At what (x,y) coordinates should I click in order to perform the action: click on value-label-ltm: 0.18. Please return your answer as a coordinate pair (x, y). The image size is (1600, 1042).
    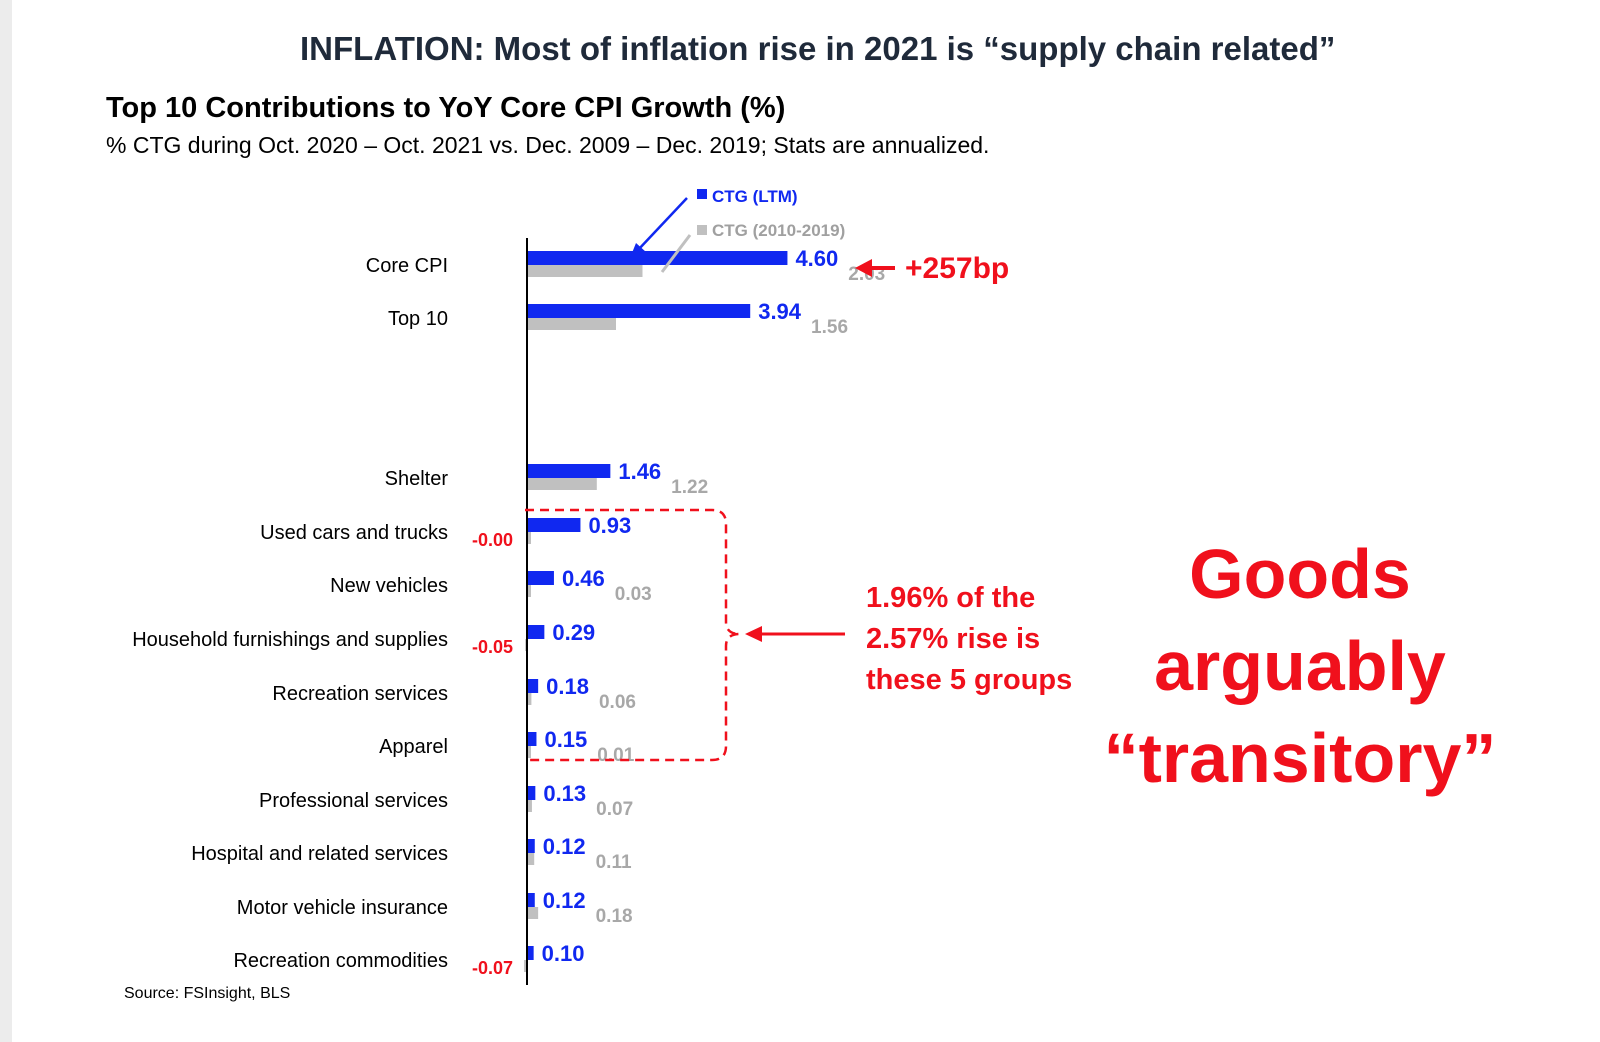
    Looking at the image, I should click on (567, 686).